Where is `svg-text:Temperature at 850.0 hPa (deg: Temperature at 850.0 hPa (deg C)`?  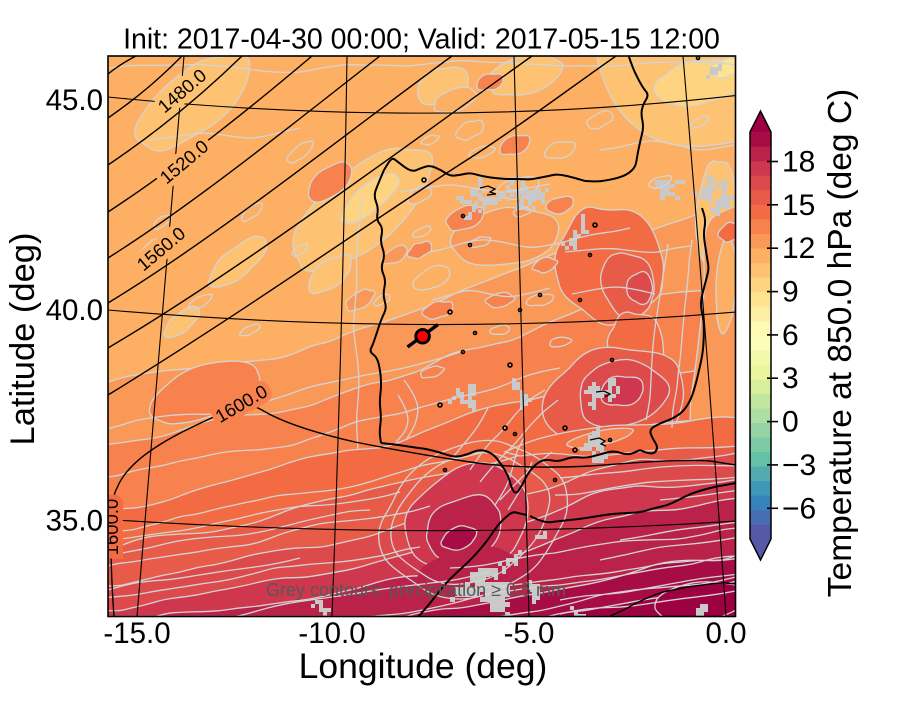 svg-text:Temperature at 850.0 hPa (deg: Temperature at 850.0 hPa (deg C) is located at coordinates (840, 343).